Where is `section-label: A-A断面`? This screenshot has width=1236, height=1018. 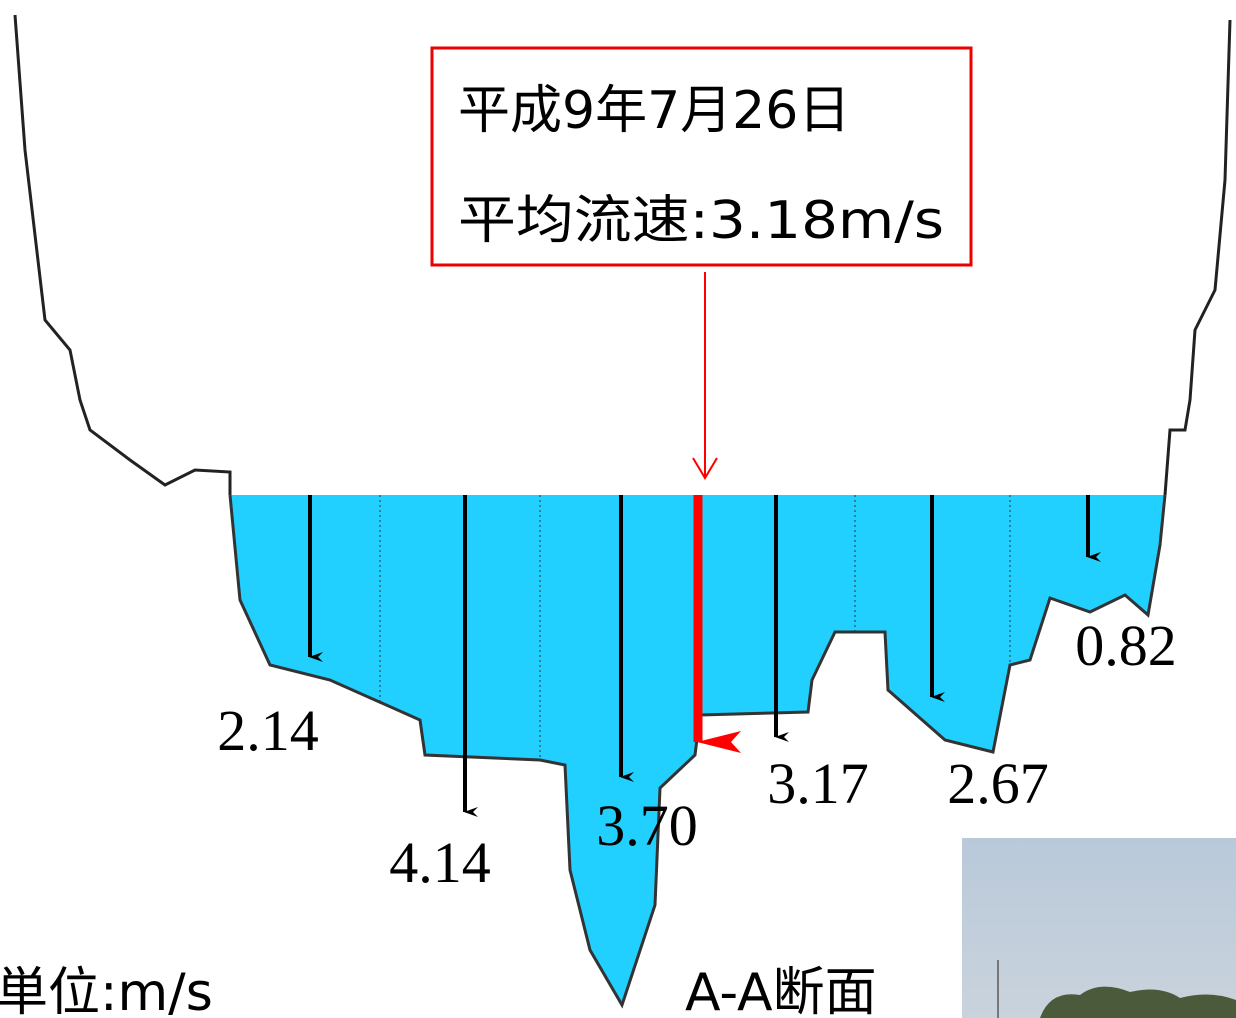 section-label: A-A断面 is located at coordinates (781, 990).